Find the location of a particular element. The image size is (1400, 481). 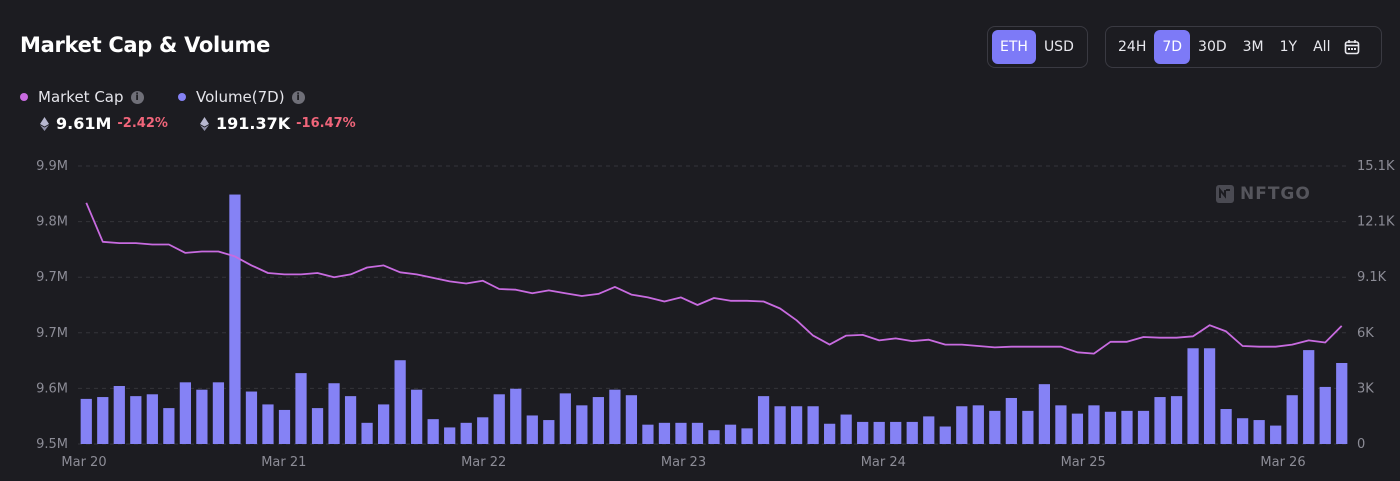

legend-volume: Volume(7D) i is located at coordinates (241, 97).